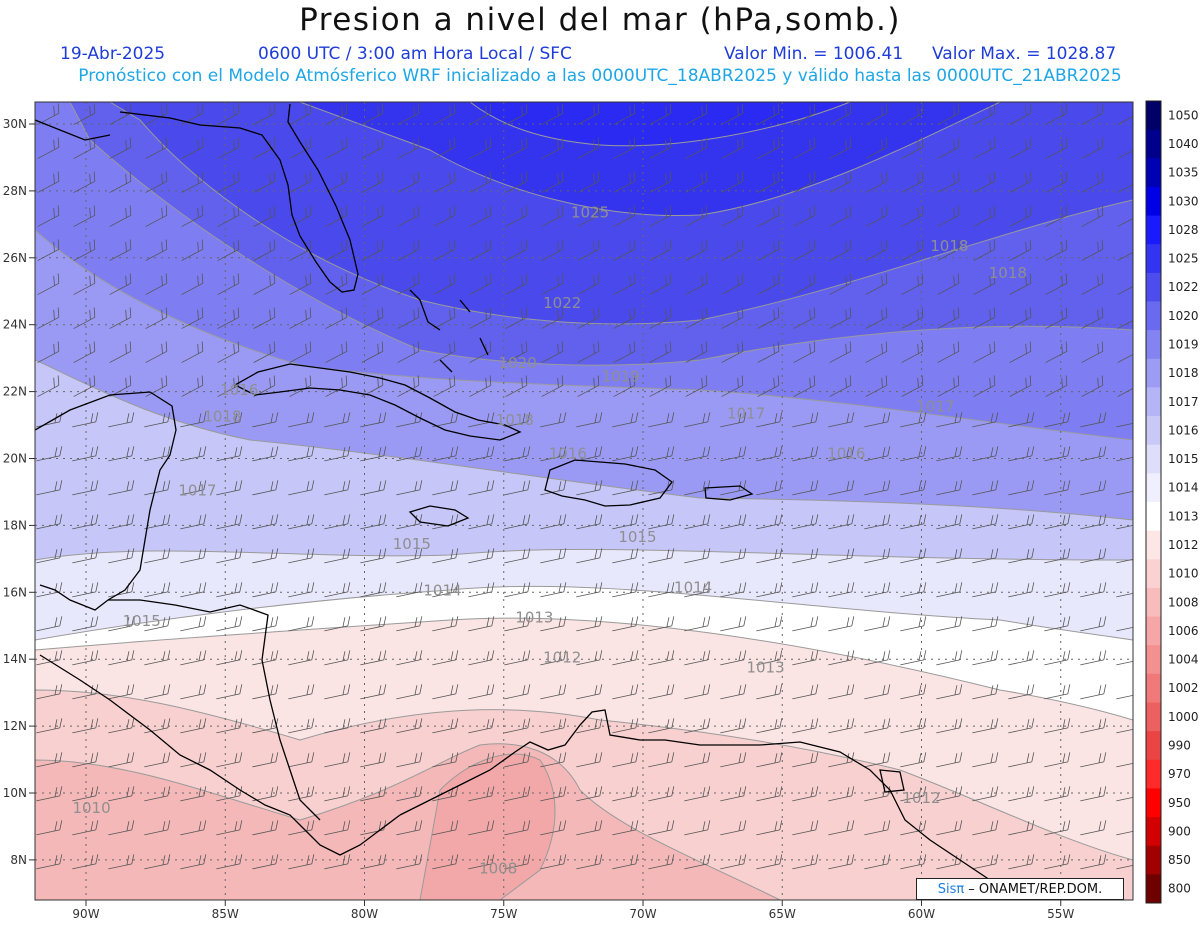 The width and height of the screenshot is (1200, 927). Describe the element at coordinates (1179, 803) in the screenshot. I see `colorbar-label: 950` at that location.